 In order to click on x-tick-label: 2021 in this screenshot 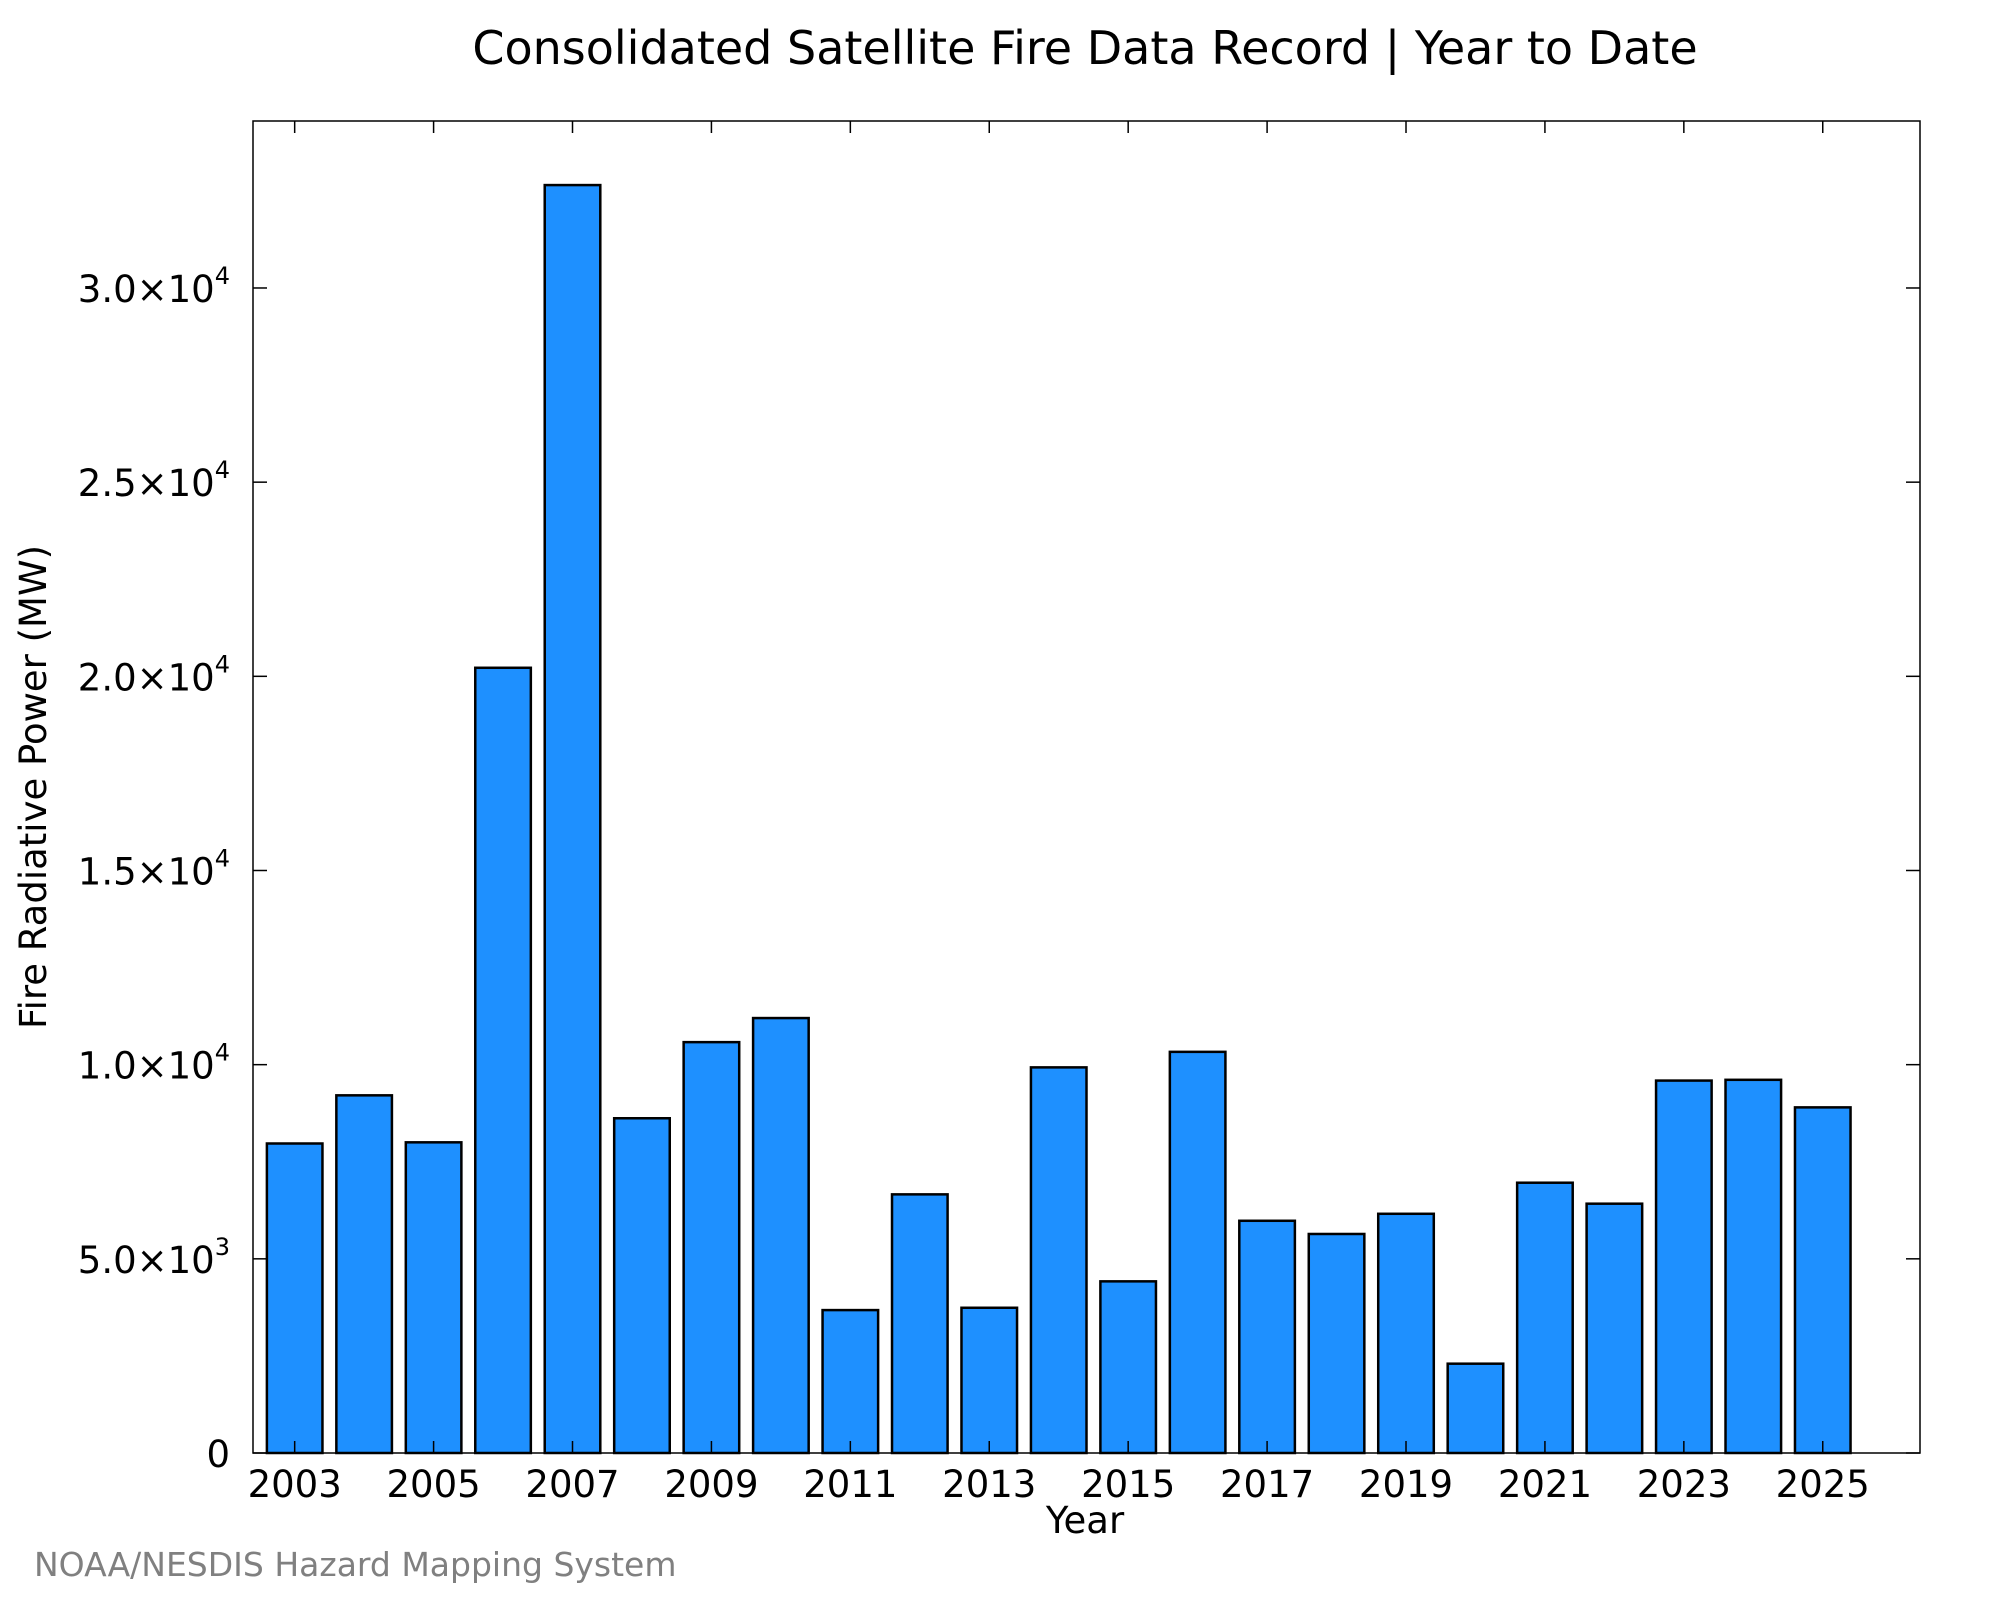, I will do `click(1545, 1484)`.